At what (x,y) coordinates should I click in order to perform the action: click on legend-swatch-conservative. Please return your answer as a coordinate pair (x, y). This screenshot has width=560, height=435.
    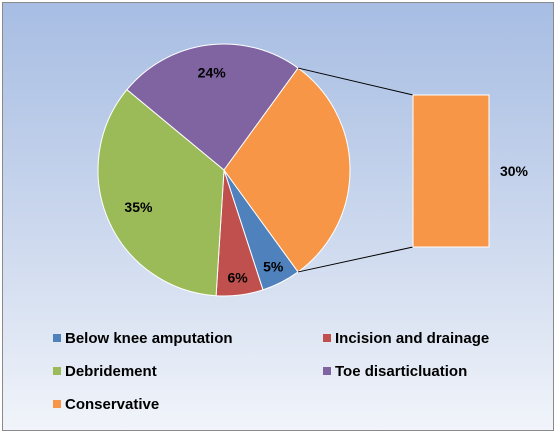
    Looking at the image, I should click on (57, 404).